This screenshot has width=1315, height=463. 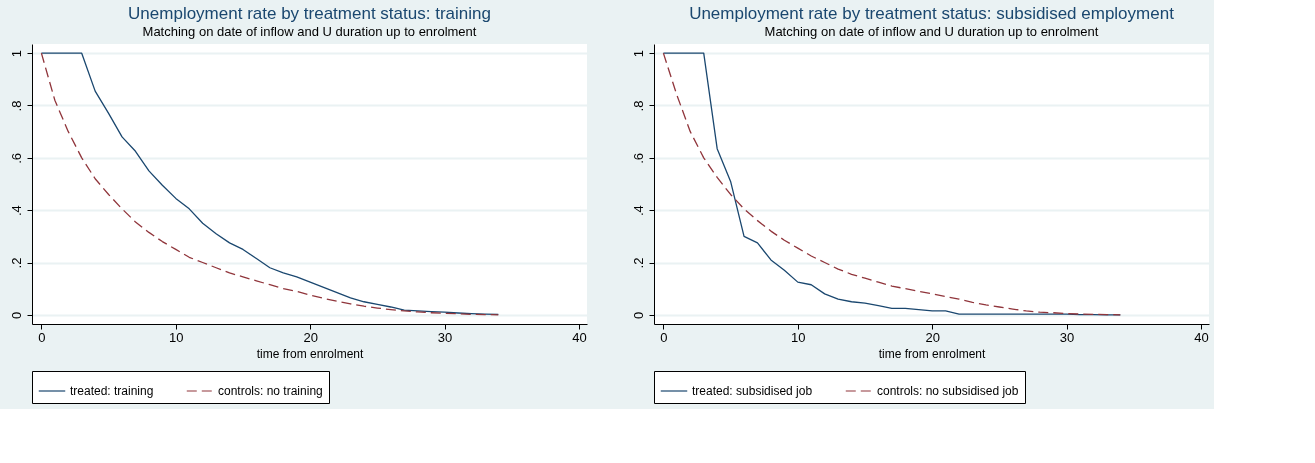 What do you see at coordinates (752, 391) in the screenshot?
I see `legend-label: treated: subsidised job` at bounding box center [752, 391].